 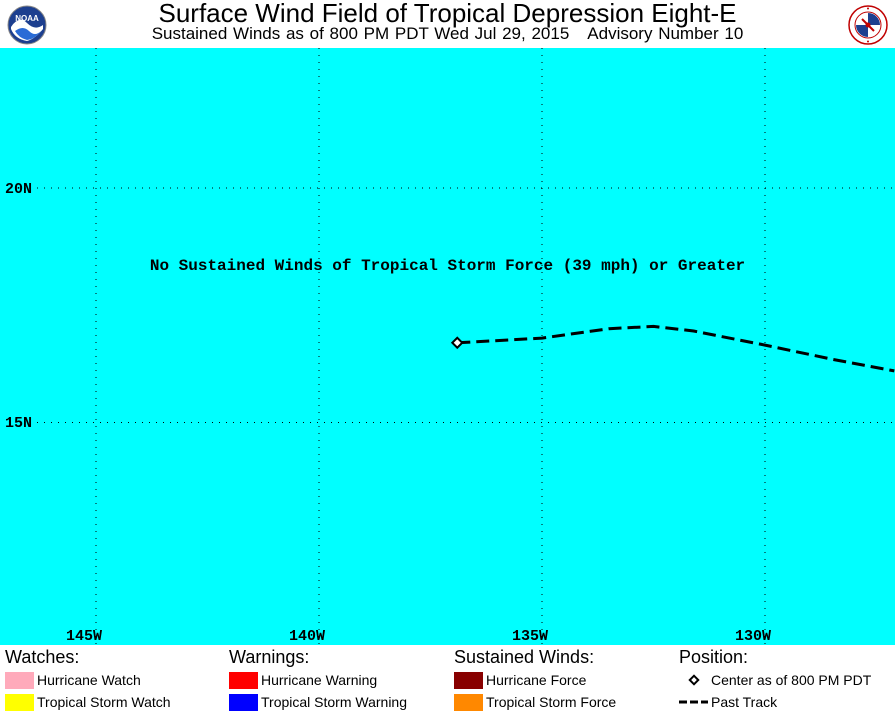 I want to click on legend-label: Center as of 800 PM PDT, so click(x=791, y=680).